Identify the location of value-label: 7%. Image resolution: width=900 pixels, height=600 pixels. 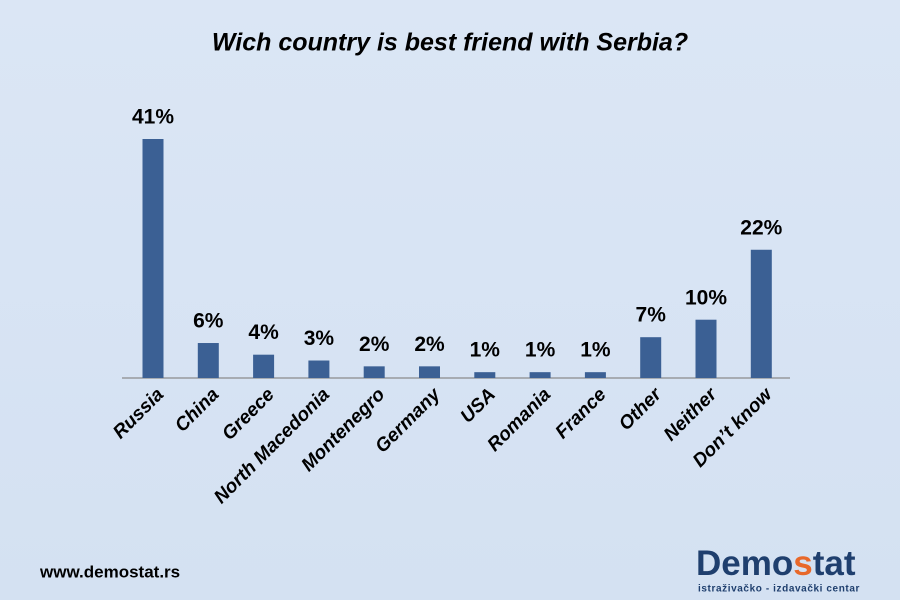
(651, 315).